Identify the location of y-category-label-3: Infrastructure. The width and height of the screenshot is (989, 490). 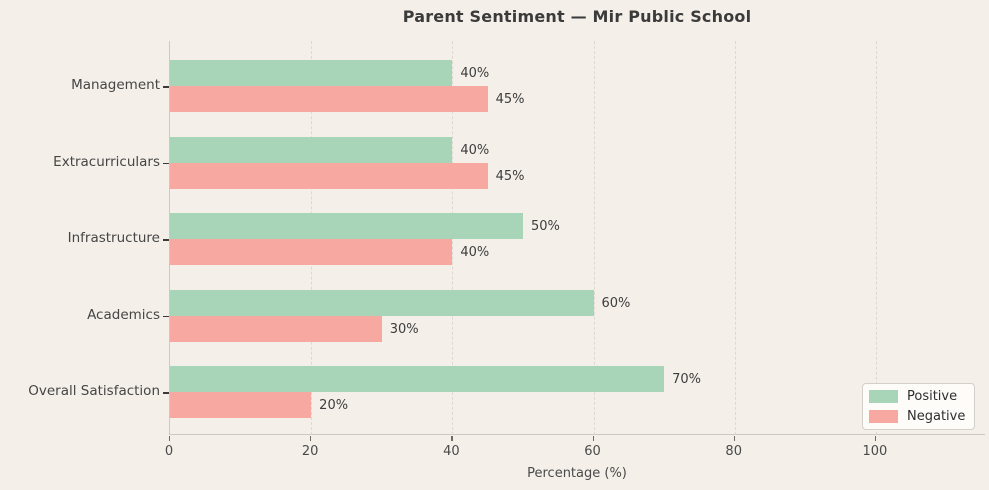
(113, 238).